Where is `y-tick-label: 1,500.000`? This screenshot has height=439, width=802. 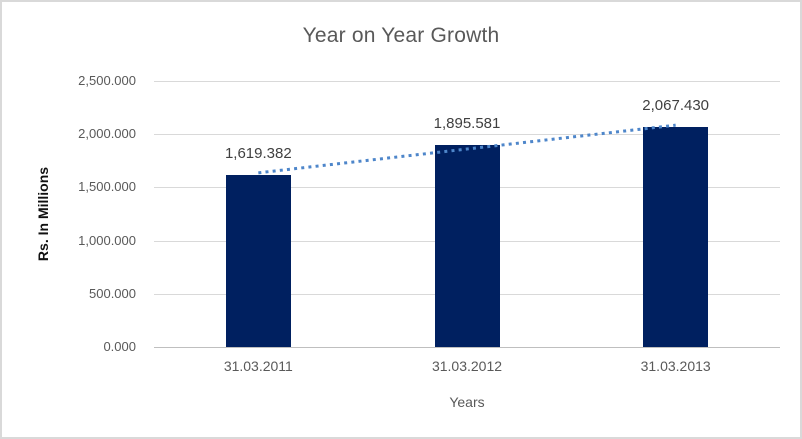 y-tick-label: 1,500.000 is located at coordinates (107, 187).